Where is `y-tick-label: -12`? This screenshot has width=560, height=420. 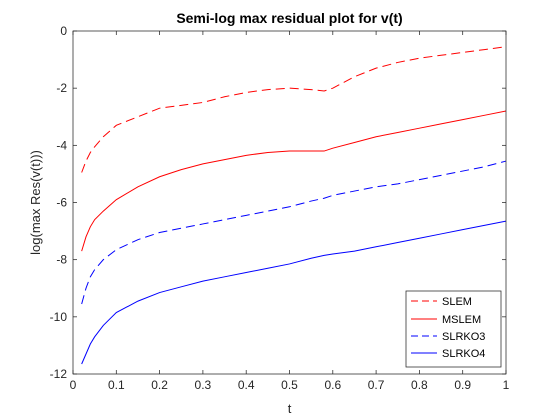 y-tick-label: -12 is located at coordinates (59, 374).